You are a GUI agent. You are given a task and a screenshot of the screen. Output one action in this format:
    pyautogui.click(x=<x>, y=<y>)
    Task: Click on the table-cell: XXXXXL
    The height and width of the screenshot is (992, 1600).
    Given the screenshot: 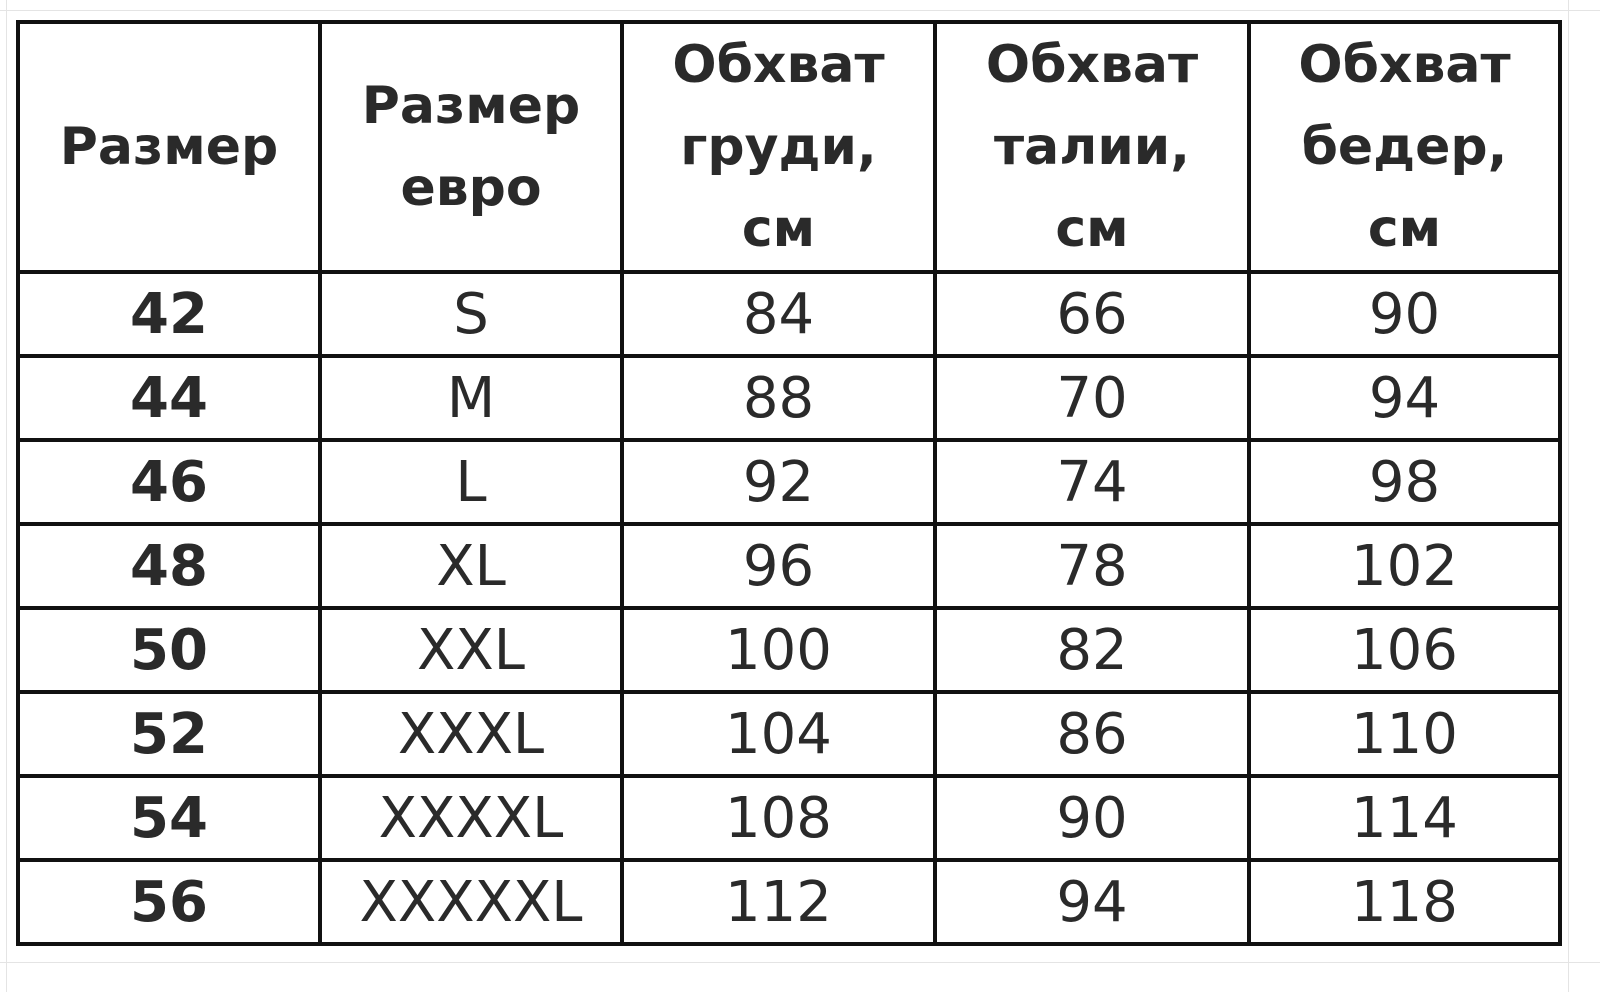 What is the action you would take?
    pyautogui.click(x=471, y=902)
    